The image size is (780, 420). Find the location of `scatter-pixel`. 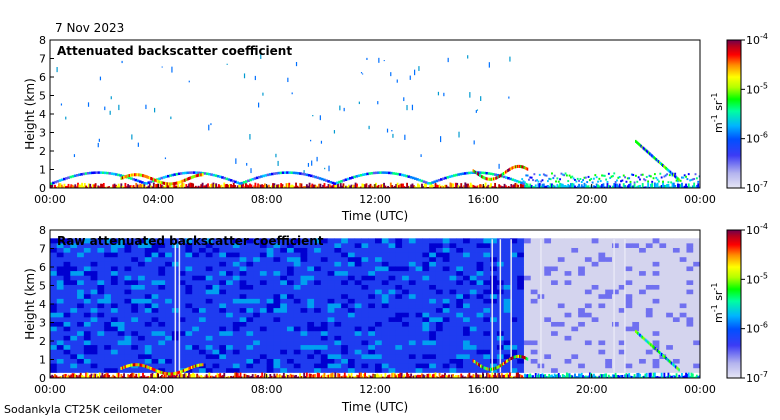

scatter-pixel is located at coordinates (477, 110).